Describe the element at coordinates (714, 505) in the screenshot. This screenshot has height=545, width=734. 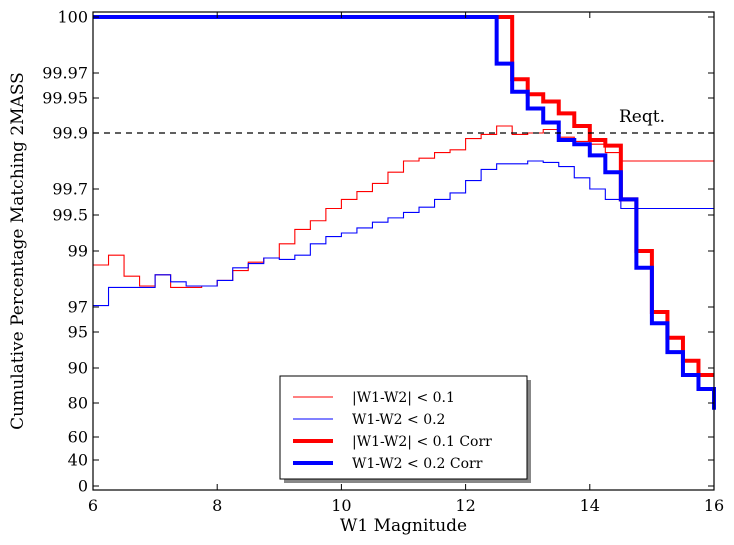
I see `x-tick-label: 16` at that location.